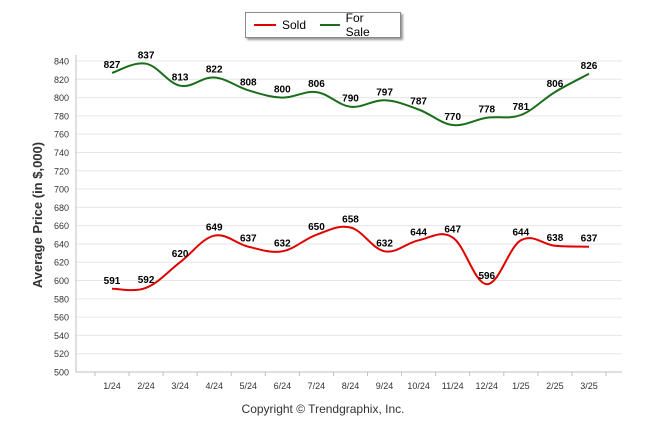  Describe the element at coordinates (265, 25) in the screenshot. I see `legend-swatch-sold` at that location.